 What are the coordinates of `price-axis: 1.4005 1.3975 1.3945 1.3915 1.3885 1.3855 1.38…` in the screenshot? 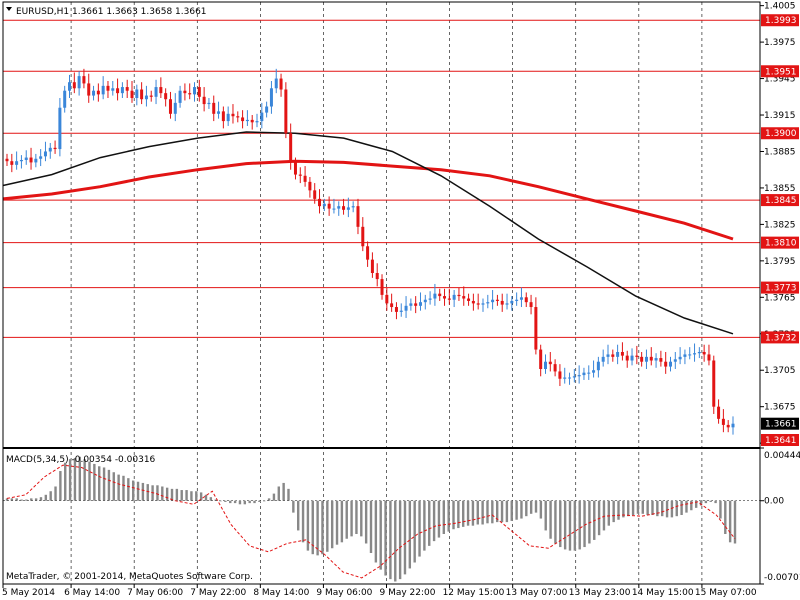 It's located at (779, 225).